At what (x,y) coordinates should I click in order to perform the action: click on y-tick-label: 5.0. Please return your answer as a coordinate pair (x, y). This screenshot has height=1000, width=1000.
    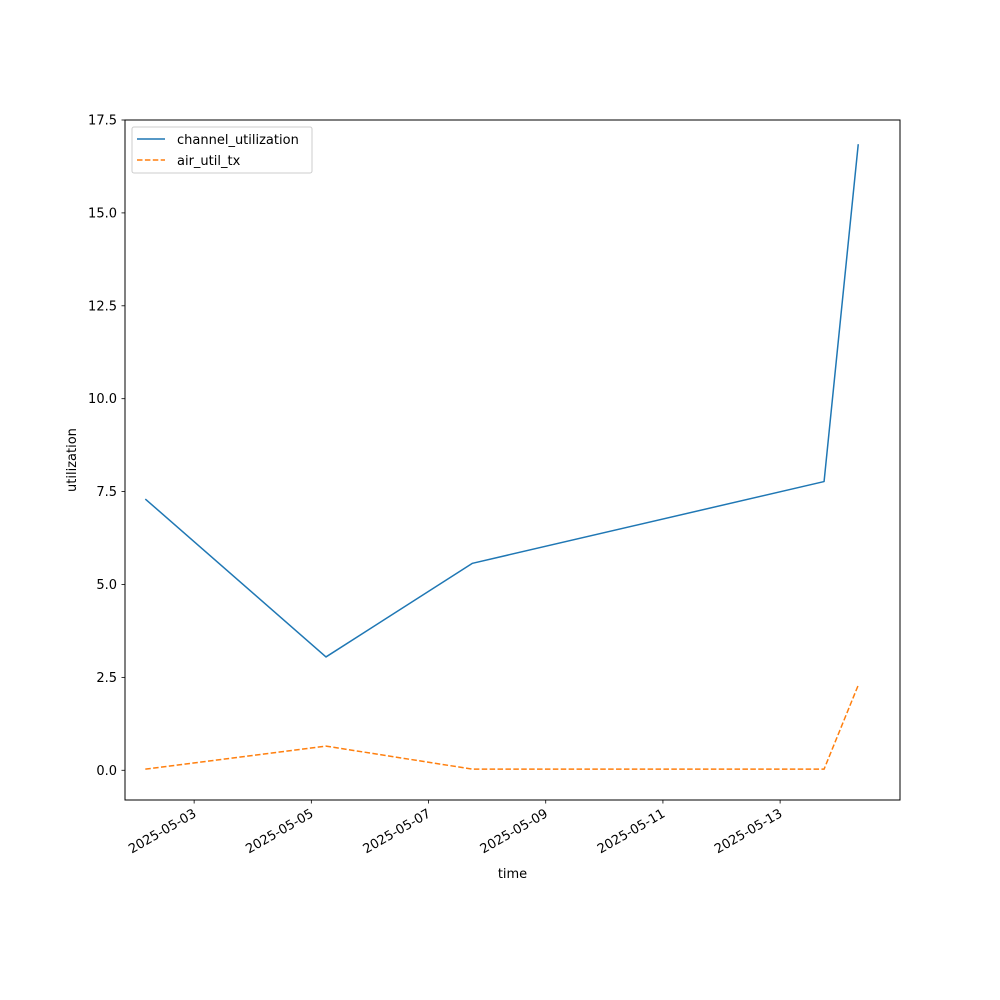
    Looking at the image, I should click on (106, 585).